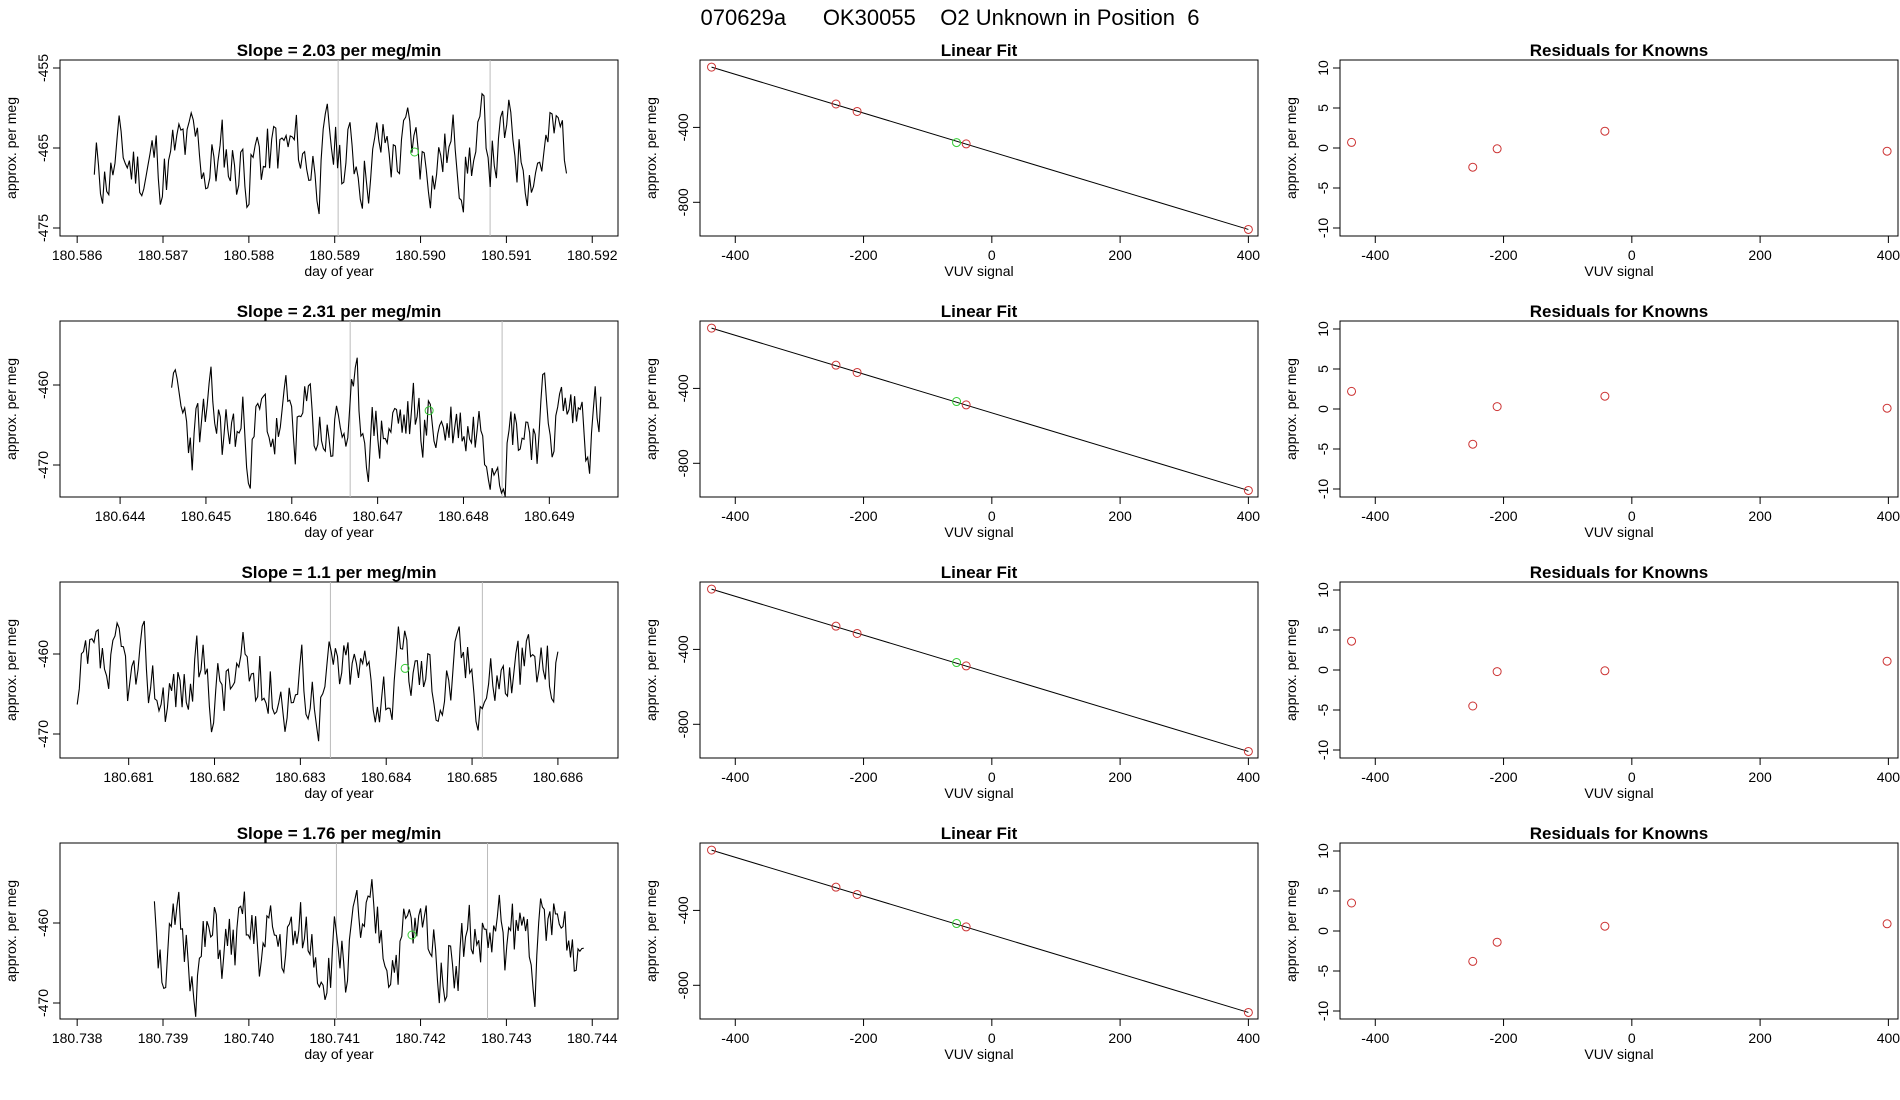 This screenshot has width=1900, height=1100. I want to click on panel-title: Slope = 1.1 per meg/min, so click(338, 572).